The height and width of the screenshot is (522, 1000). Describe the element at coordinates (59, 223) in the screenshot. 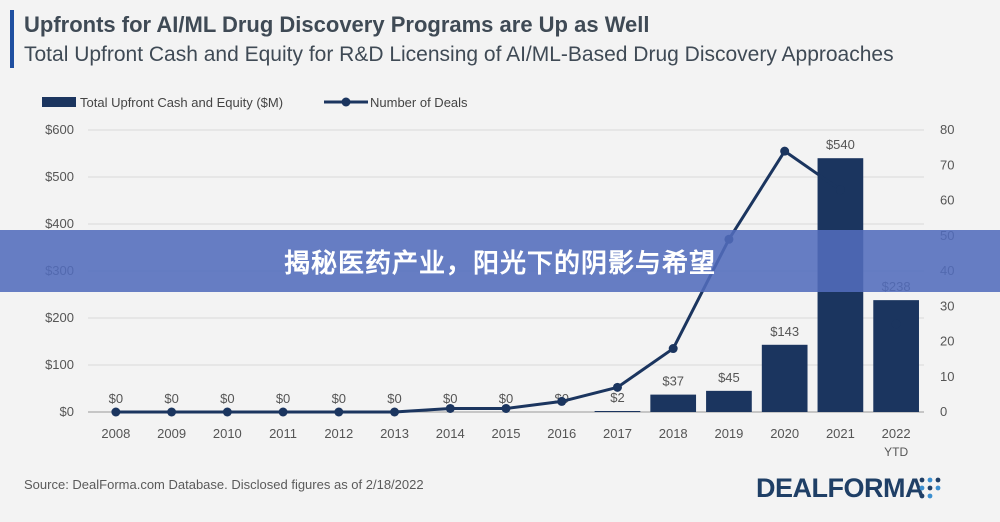

I see `y-left-tick-label: $400` at that location.